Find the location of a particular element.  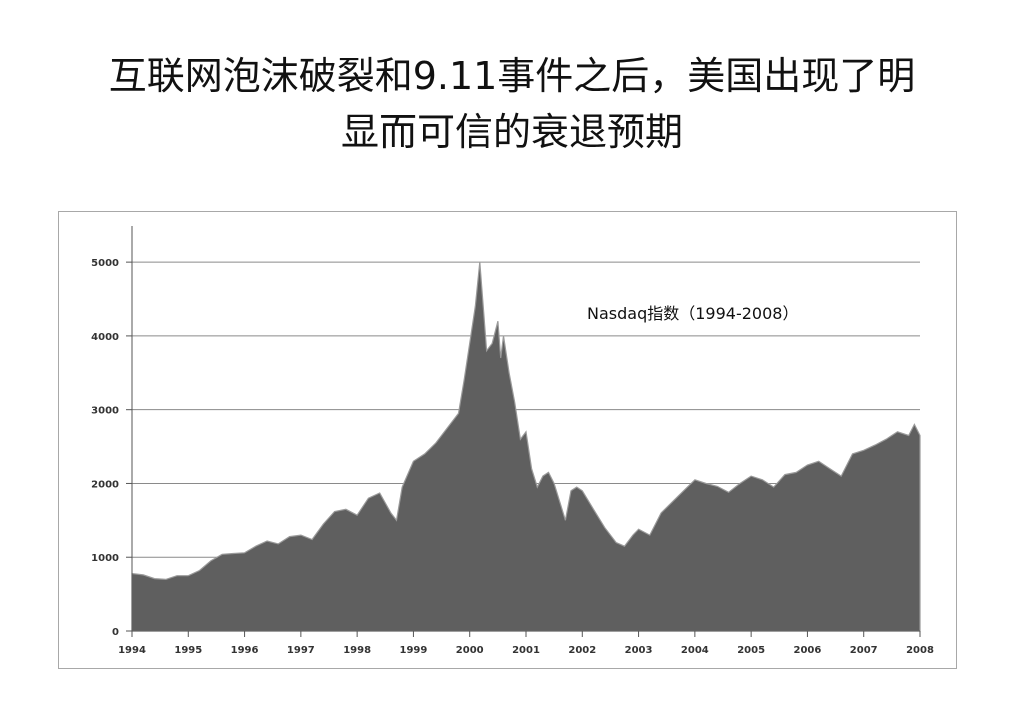

slide-title: 互联网泡沫破裂和9.11事件之后，美国出现了明 显而可信的衰退预期 is located at coordinates (512, 104).